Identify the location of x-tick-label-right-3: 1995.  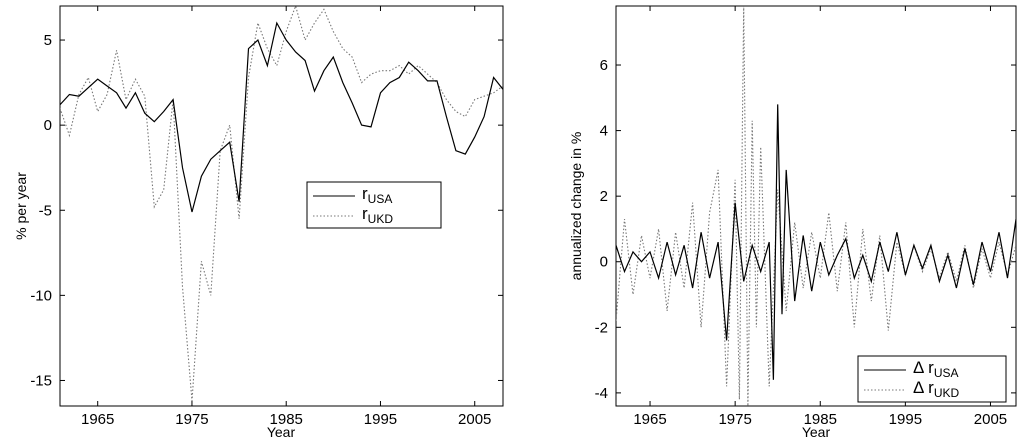
(905, 419).